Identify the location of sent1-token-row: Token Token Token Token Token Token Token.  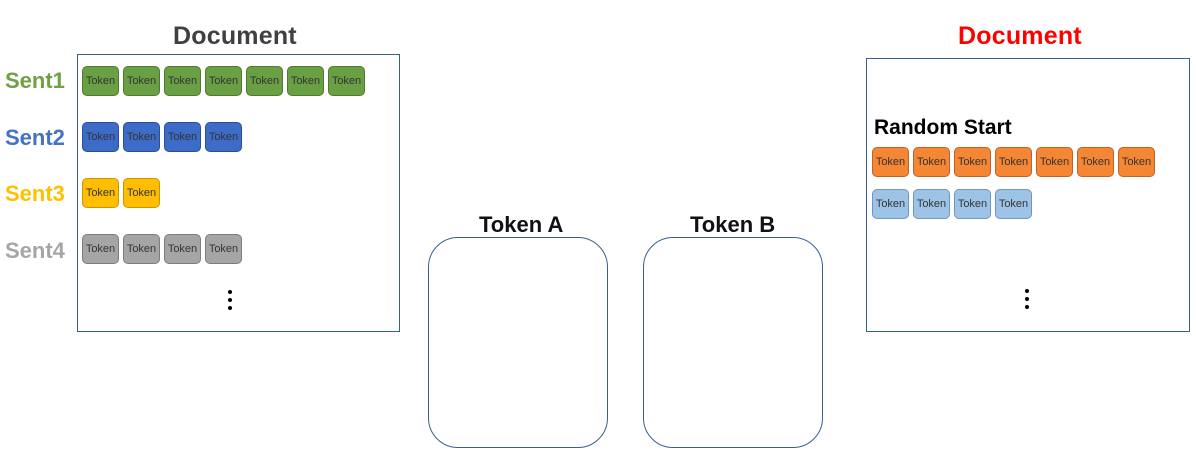
(223, 81).